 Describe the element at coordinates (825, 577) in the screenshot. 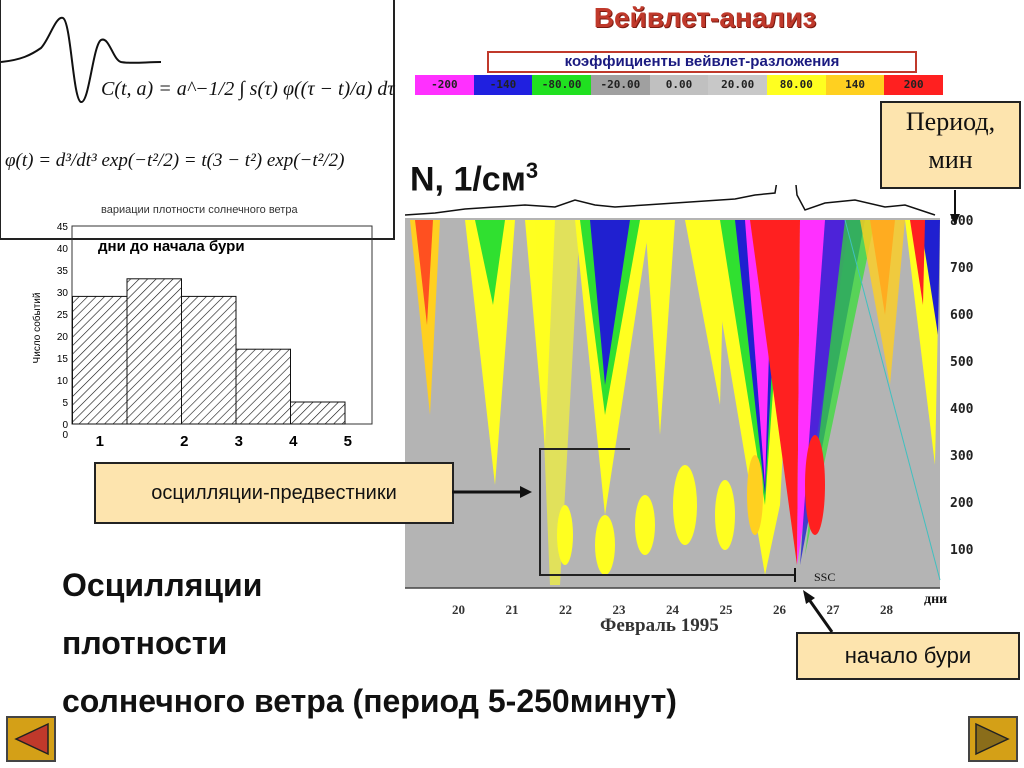

I see `ssc-label: SSC` at that location.